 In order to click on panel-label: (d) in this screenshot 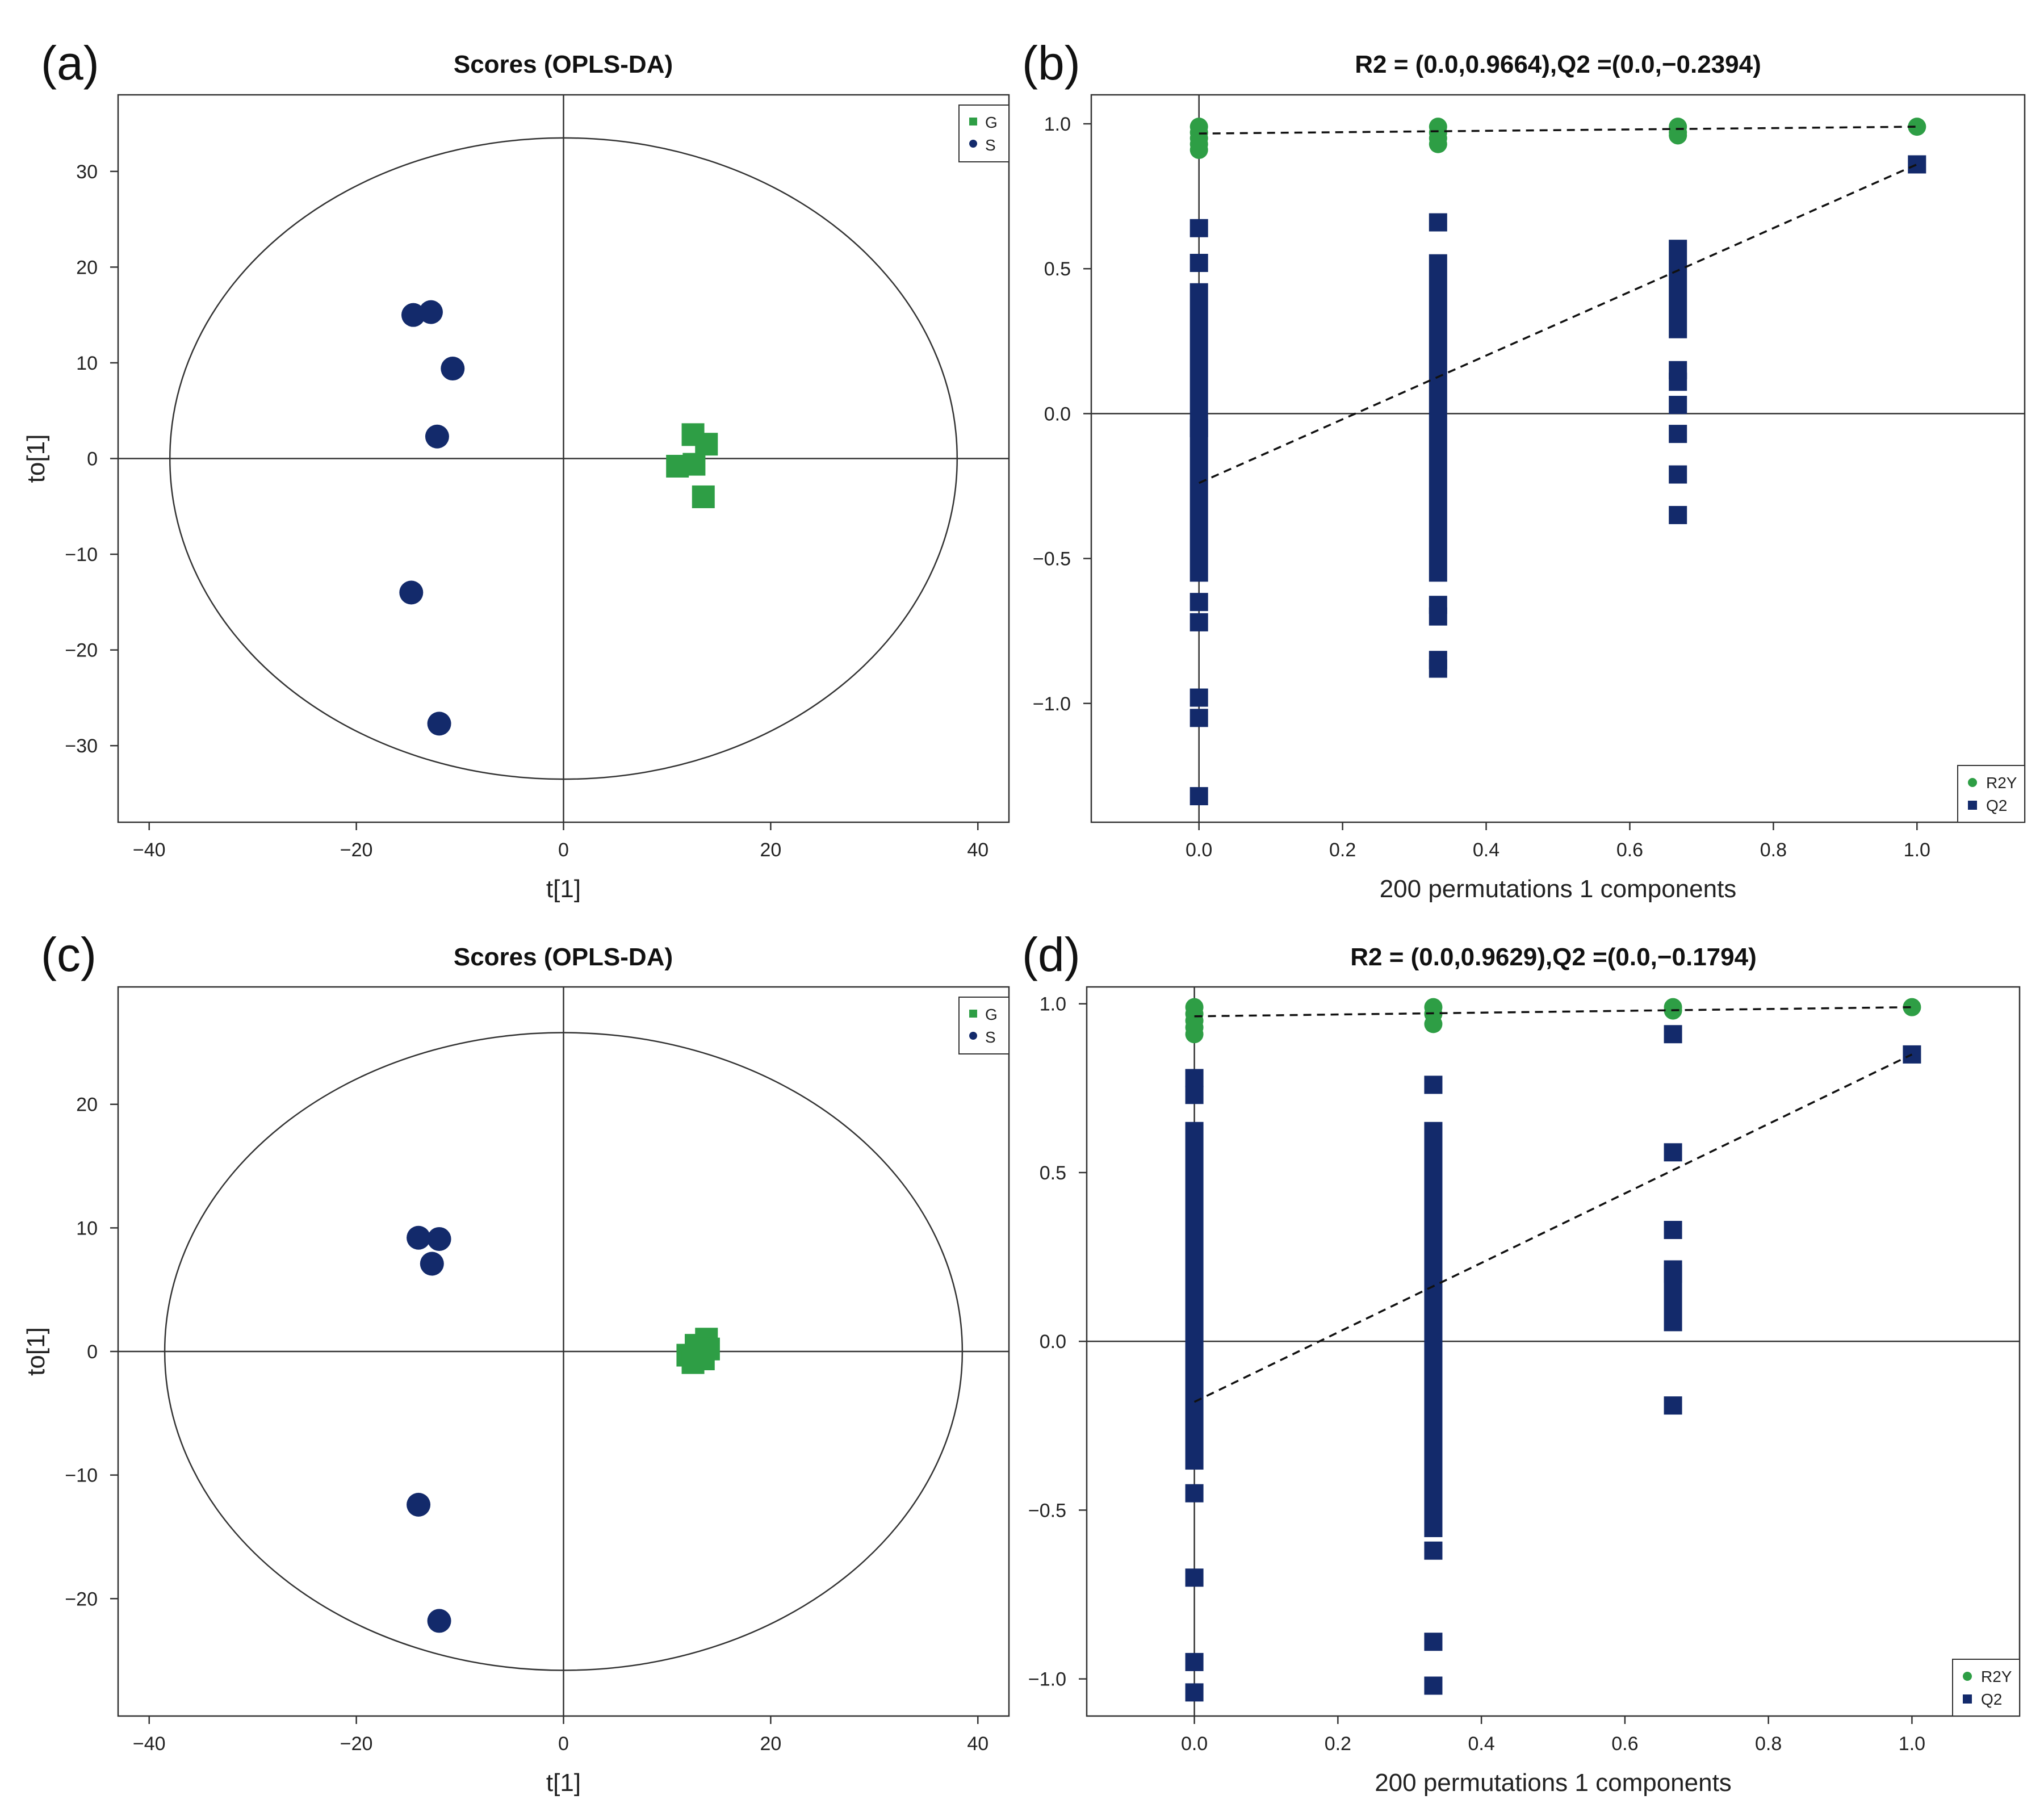, I will do `click(1051, 954)`.